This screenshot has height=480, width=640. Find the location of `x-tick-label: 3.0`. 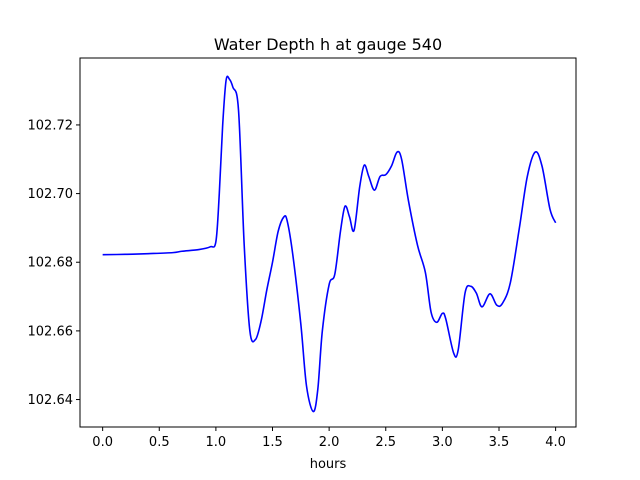

x-tick-label: 3.0 is located at coordinates (442, 442).